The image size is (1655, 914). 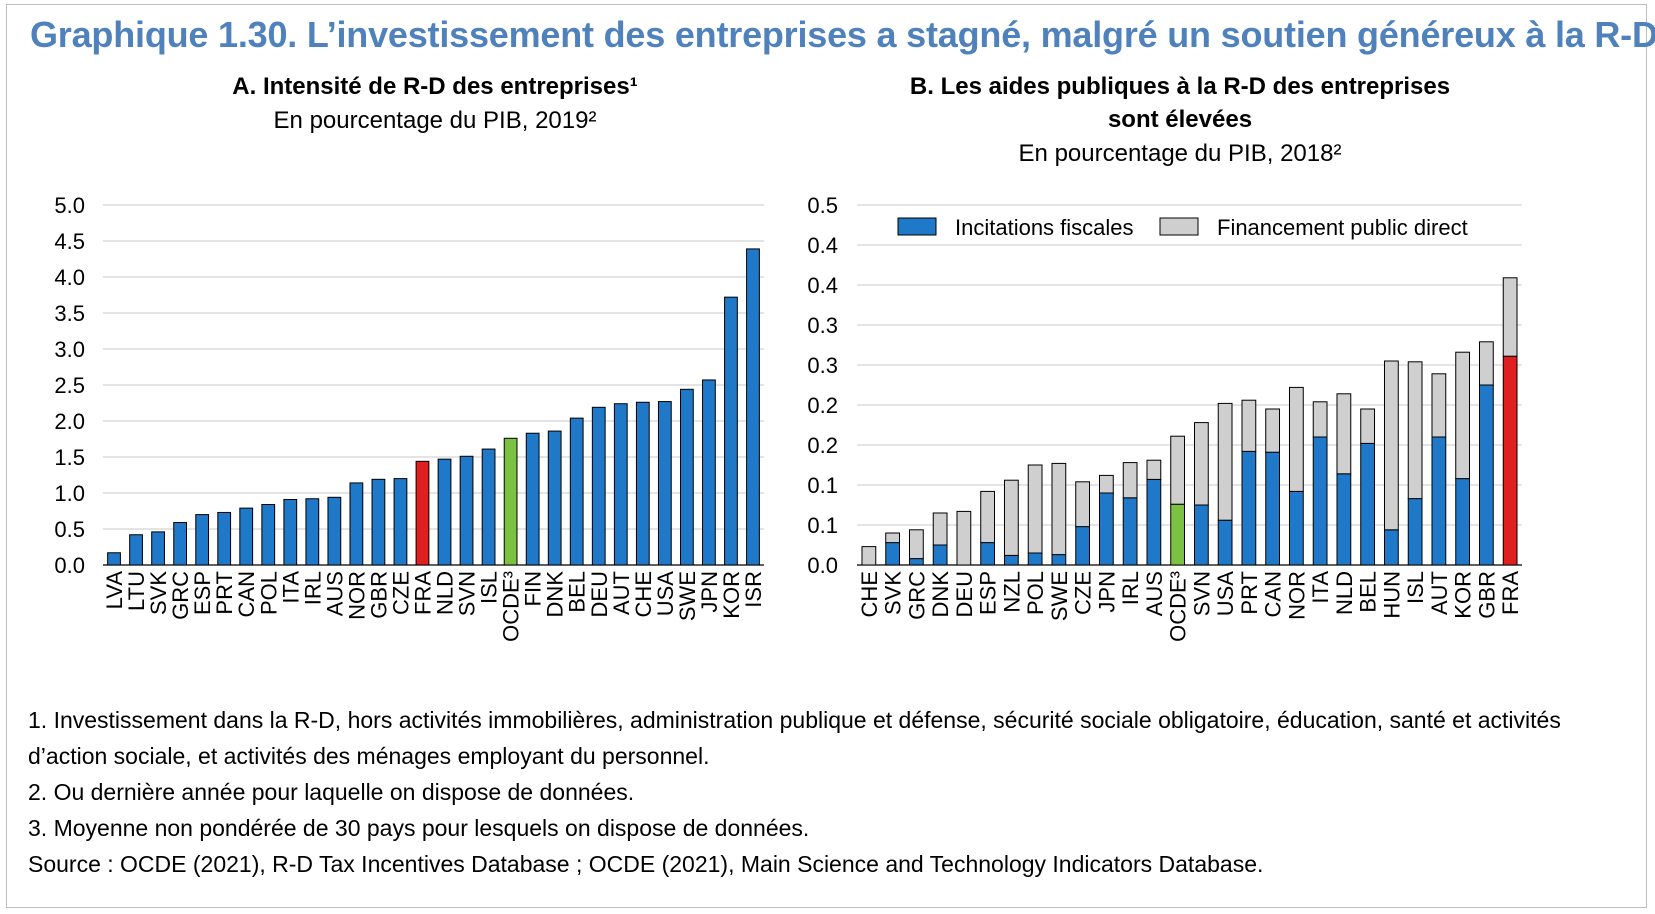 I want to click on x-tick-label: AUS, so click(x=1154, y=593).